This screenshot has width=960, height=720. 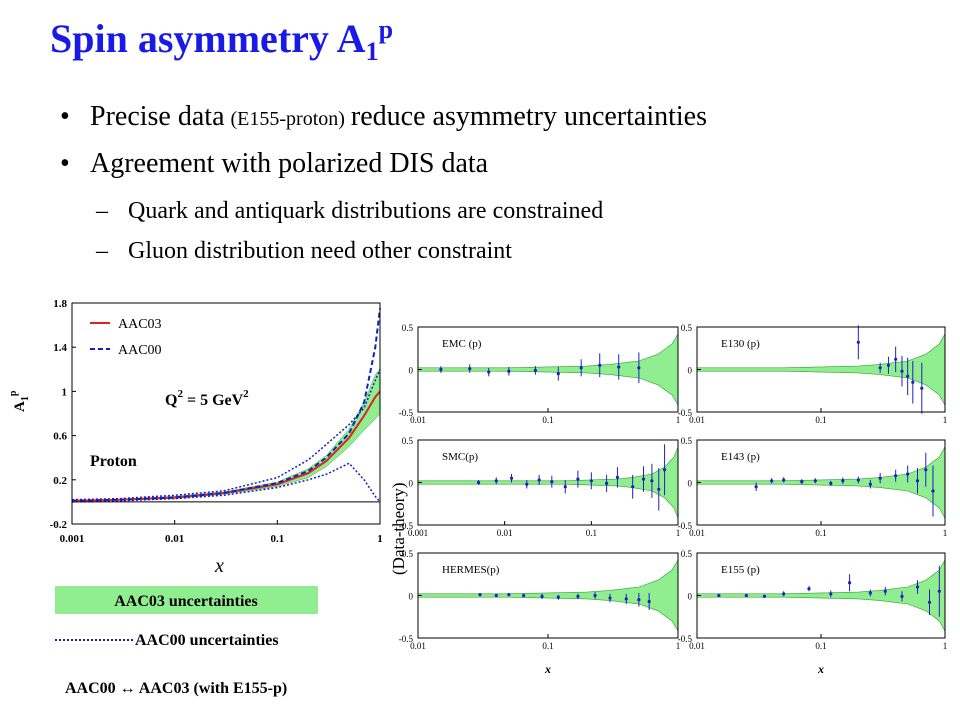 I want to click on panels-y-label: (Data-theory), so click(x=398, y=528).